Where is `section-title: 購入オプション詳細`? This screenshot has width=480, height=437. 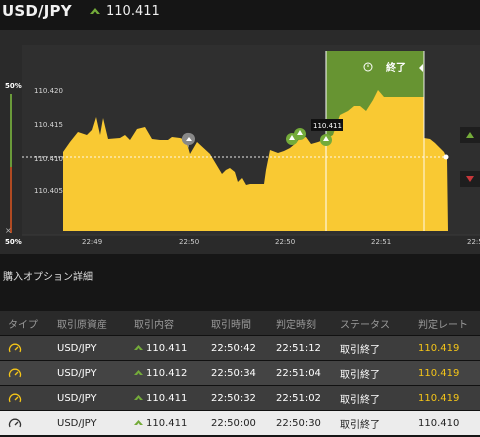
section-title: 購入オプション詳細 is located at coordinates (48, 277).